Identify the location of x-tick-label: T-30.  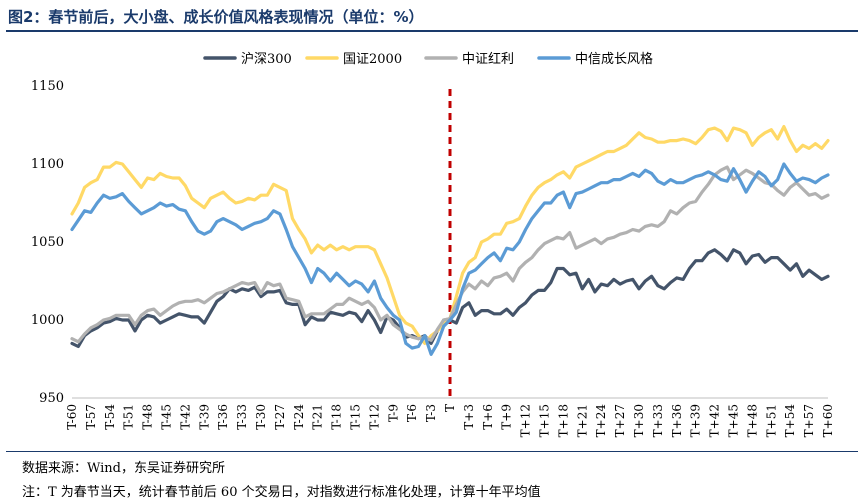
(261, 417).